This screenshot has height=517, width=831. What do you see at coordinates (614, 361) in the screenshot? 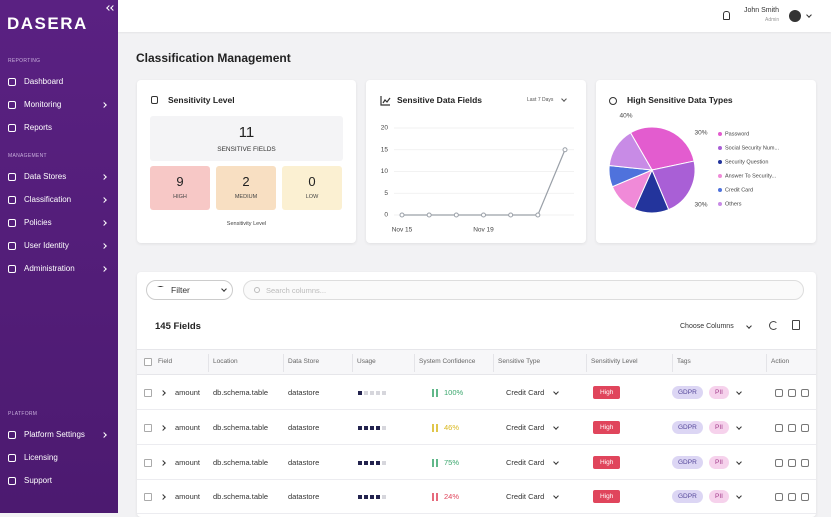
I see `column-header: Sensitivity Level` at bounding box center [614, 361].